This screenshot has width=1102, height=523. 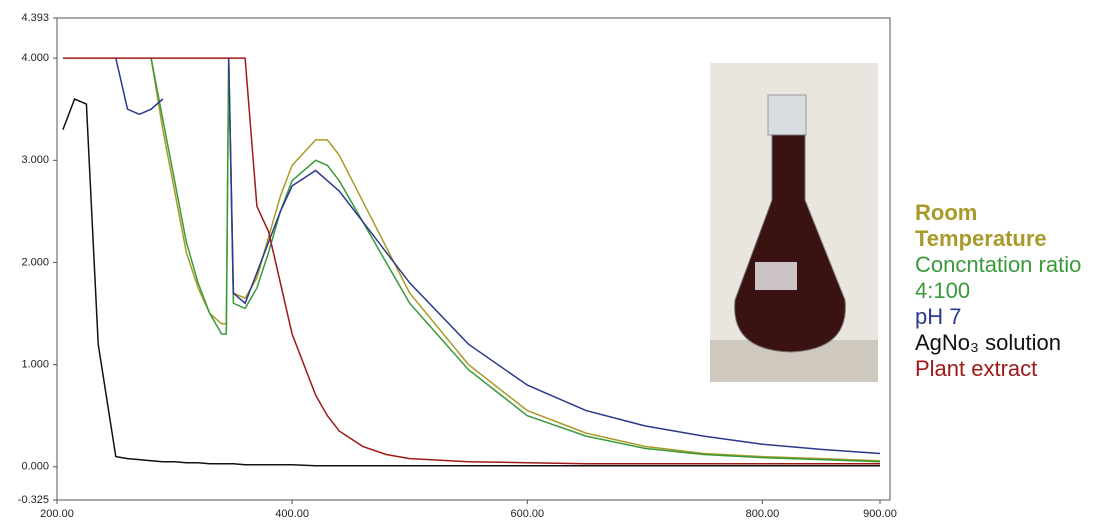 I want to click on flask-label, so click(x=776, y=276).